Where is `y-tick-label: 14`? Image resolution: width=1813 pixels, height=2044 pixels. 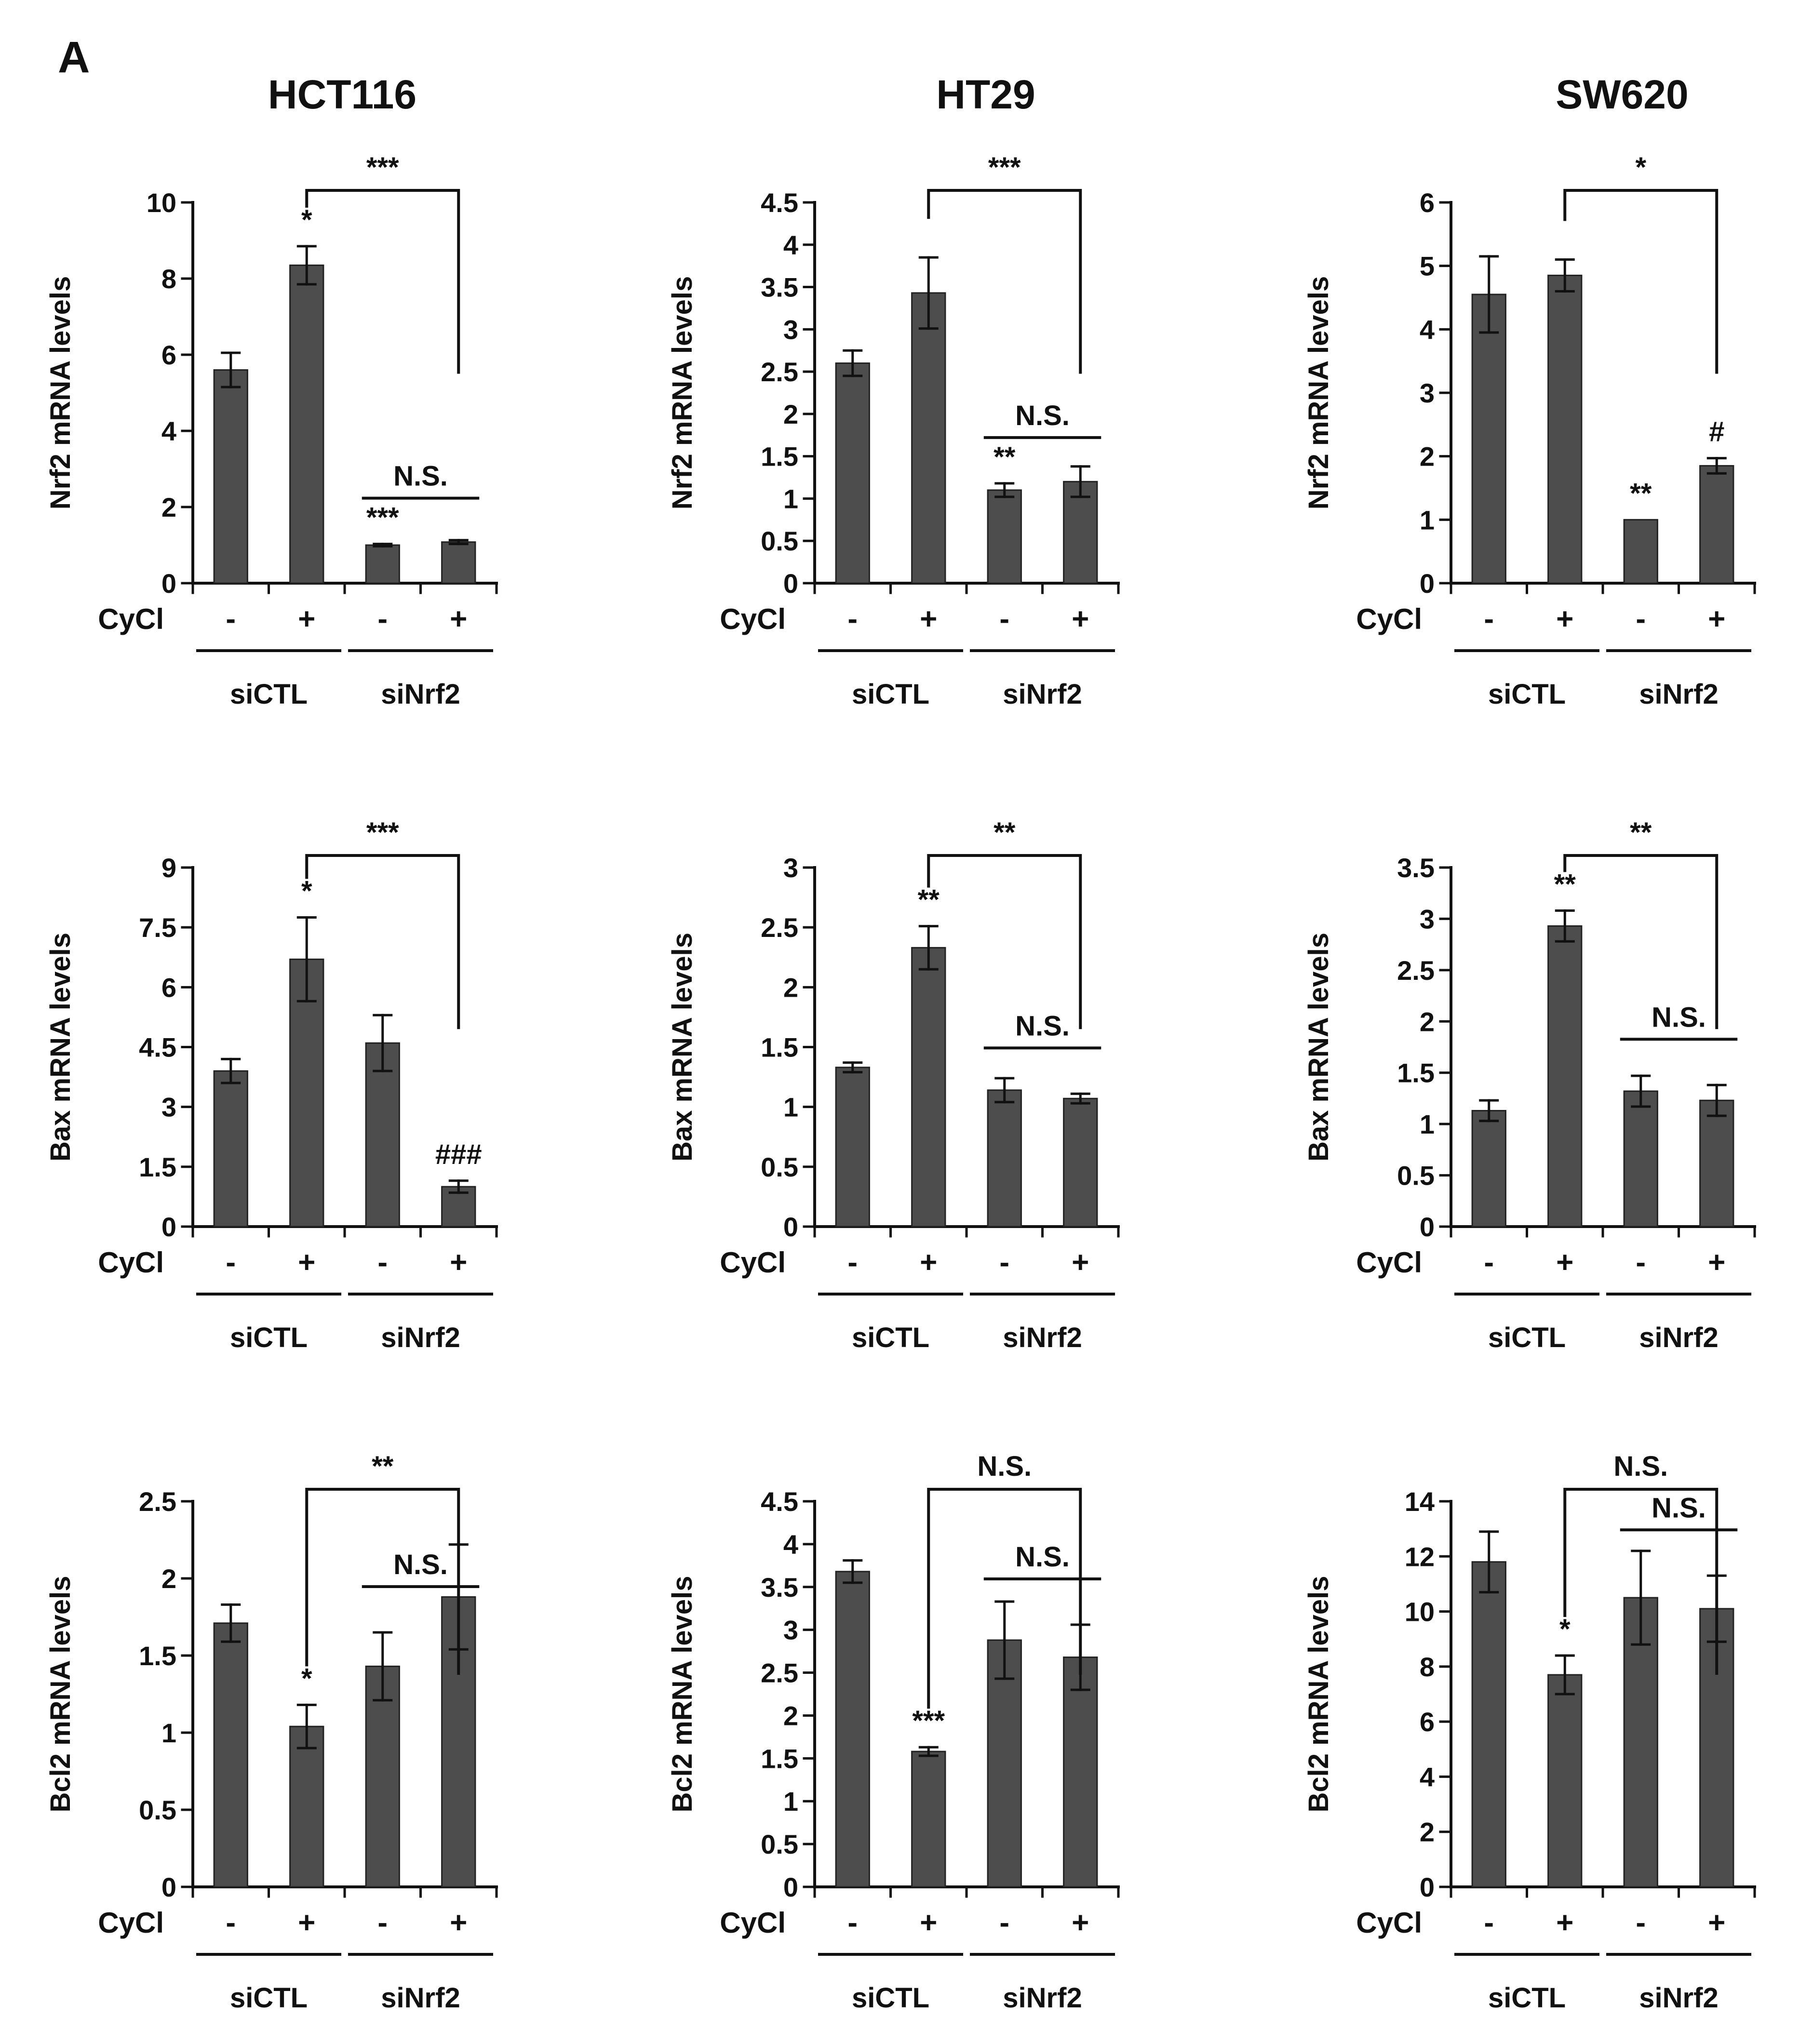
y-tick-label: 14 is located at coordinates (1420, 1501).